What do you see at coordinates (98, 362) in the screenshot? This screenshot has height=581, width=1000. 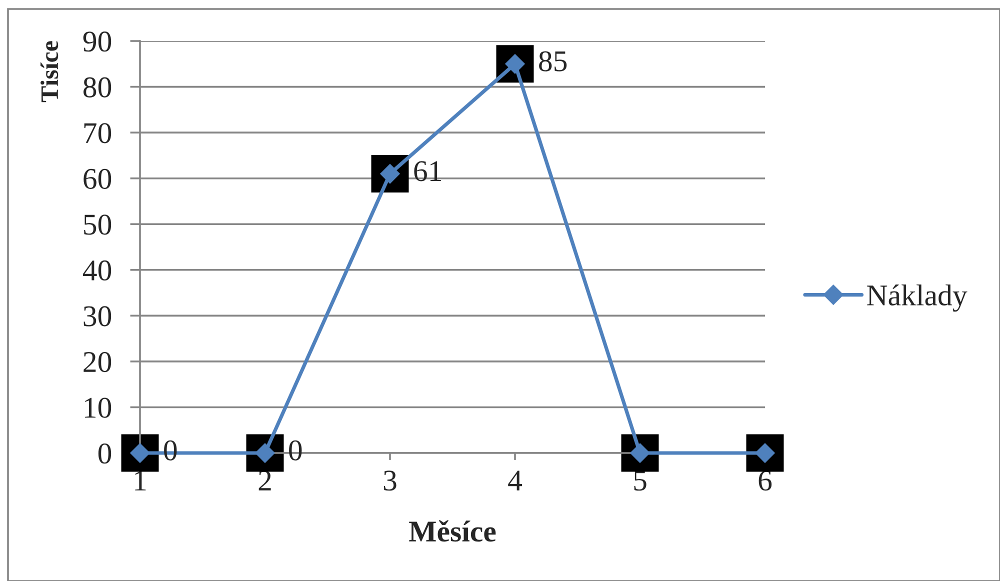 I see `y-tick-label: 20` at bounding box center [98, 362].